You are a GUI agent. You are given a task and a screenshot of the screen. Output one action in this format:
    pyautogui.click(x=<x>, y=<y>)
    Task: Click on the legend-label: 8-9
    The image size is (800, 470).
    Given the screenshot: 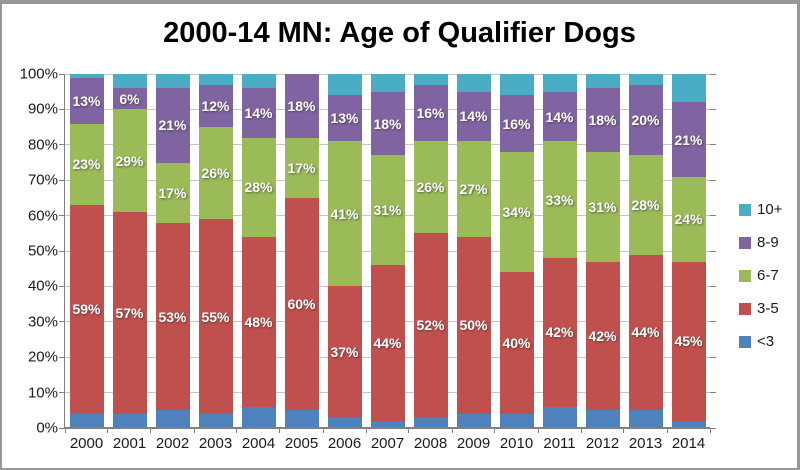 What is the action you would take?
    pyautogui.click(x=768, y=242)
    